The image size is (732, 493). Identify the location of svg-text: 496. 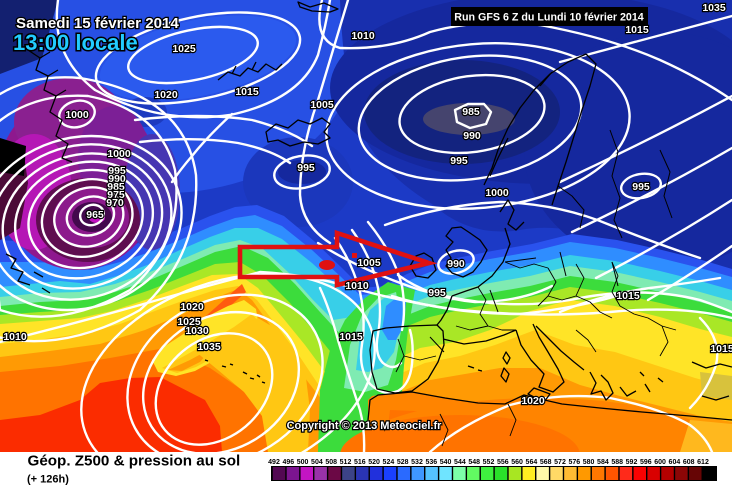
(288, 462).